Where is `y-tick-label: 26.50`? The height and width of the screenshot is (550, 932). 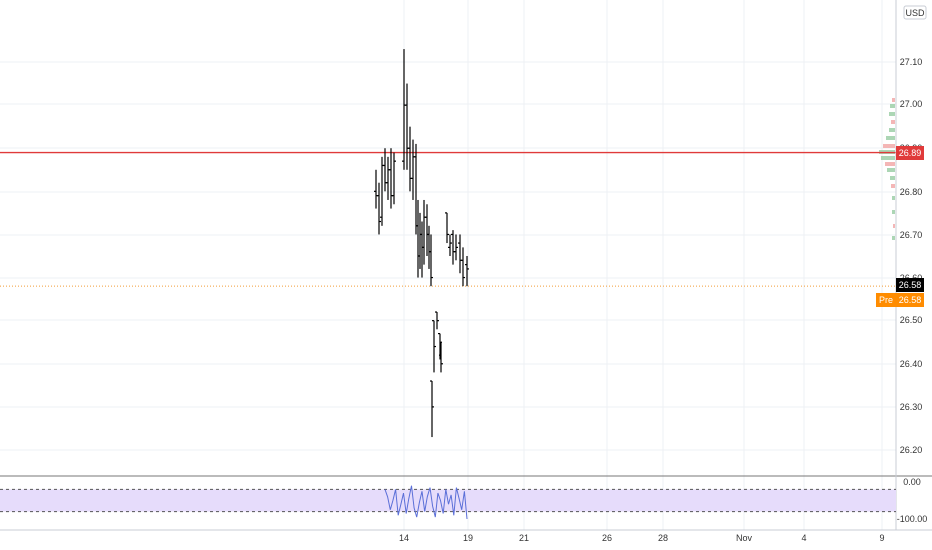 y-tick-label: 26.50 is located at coordinates (911, 320).